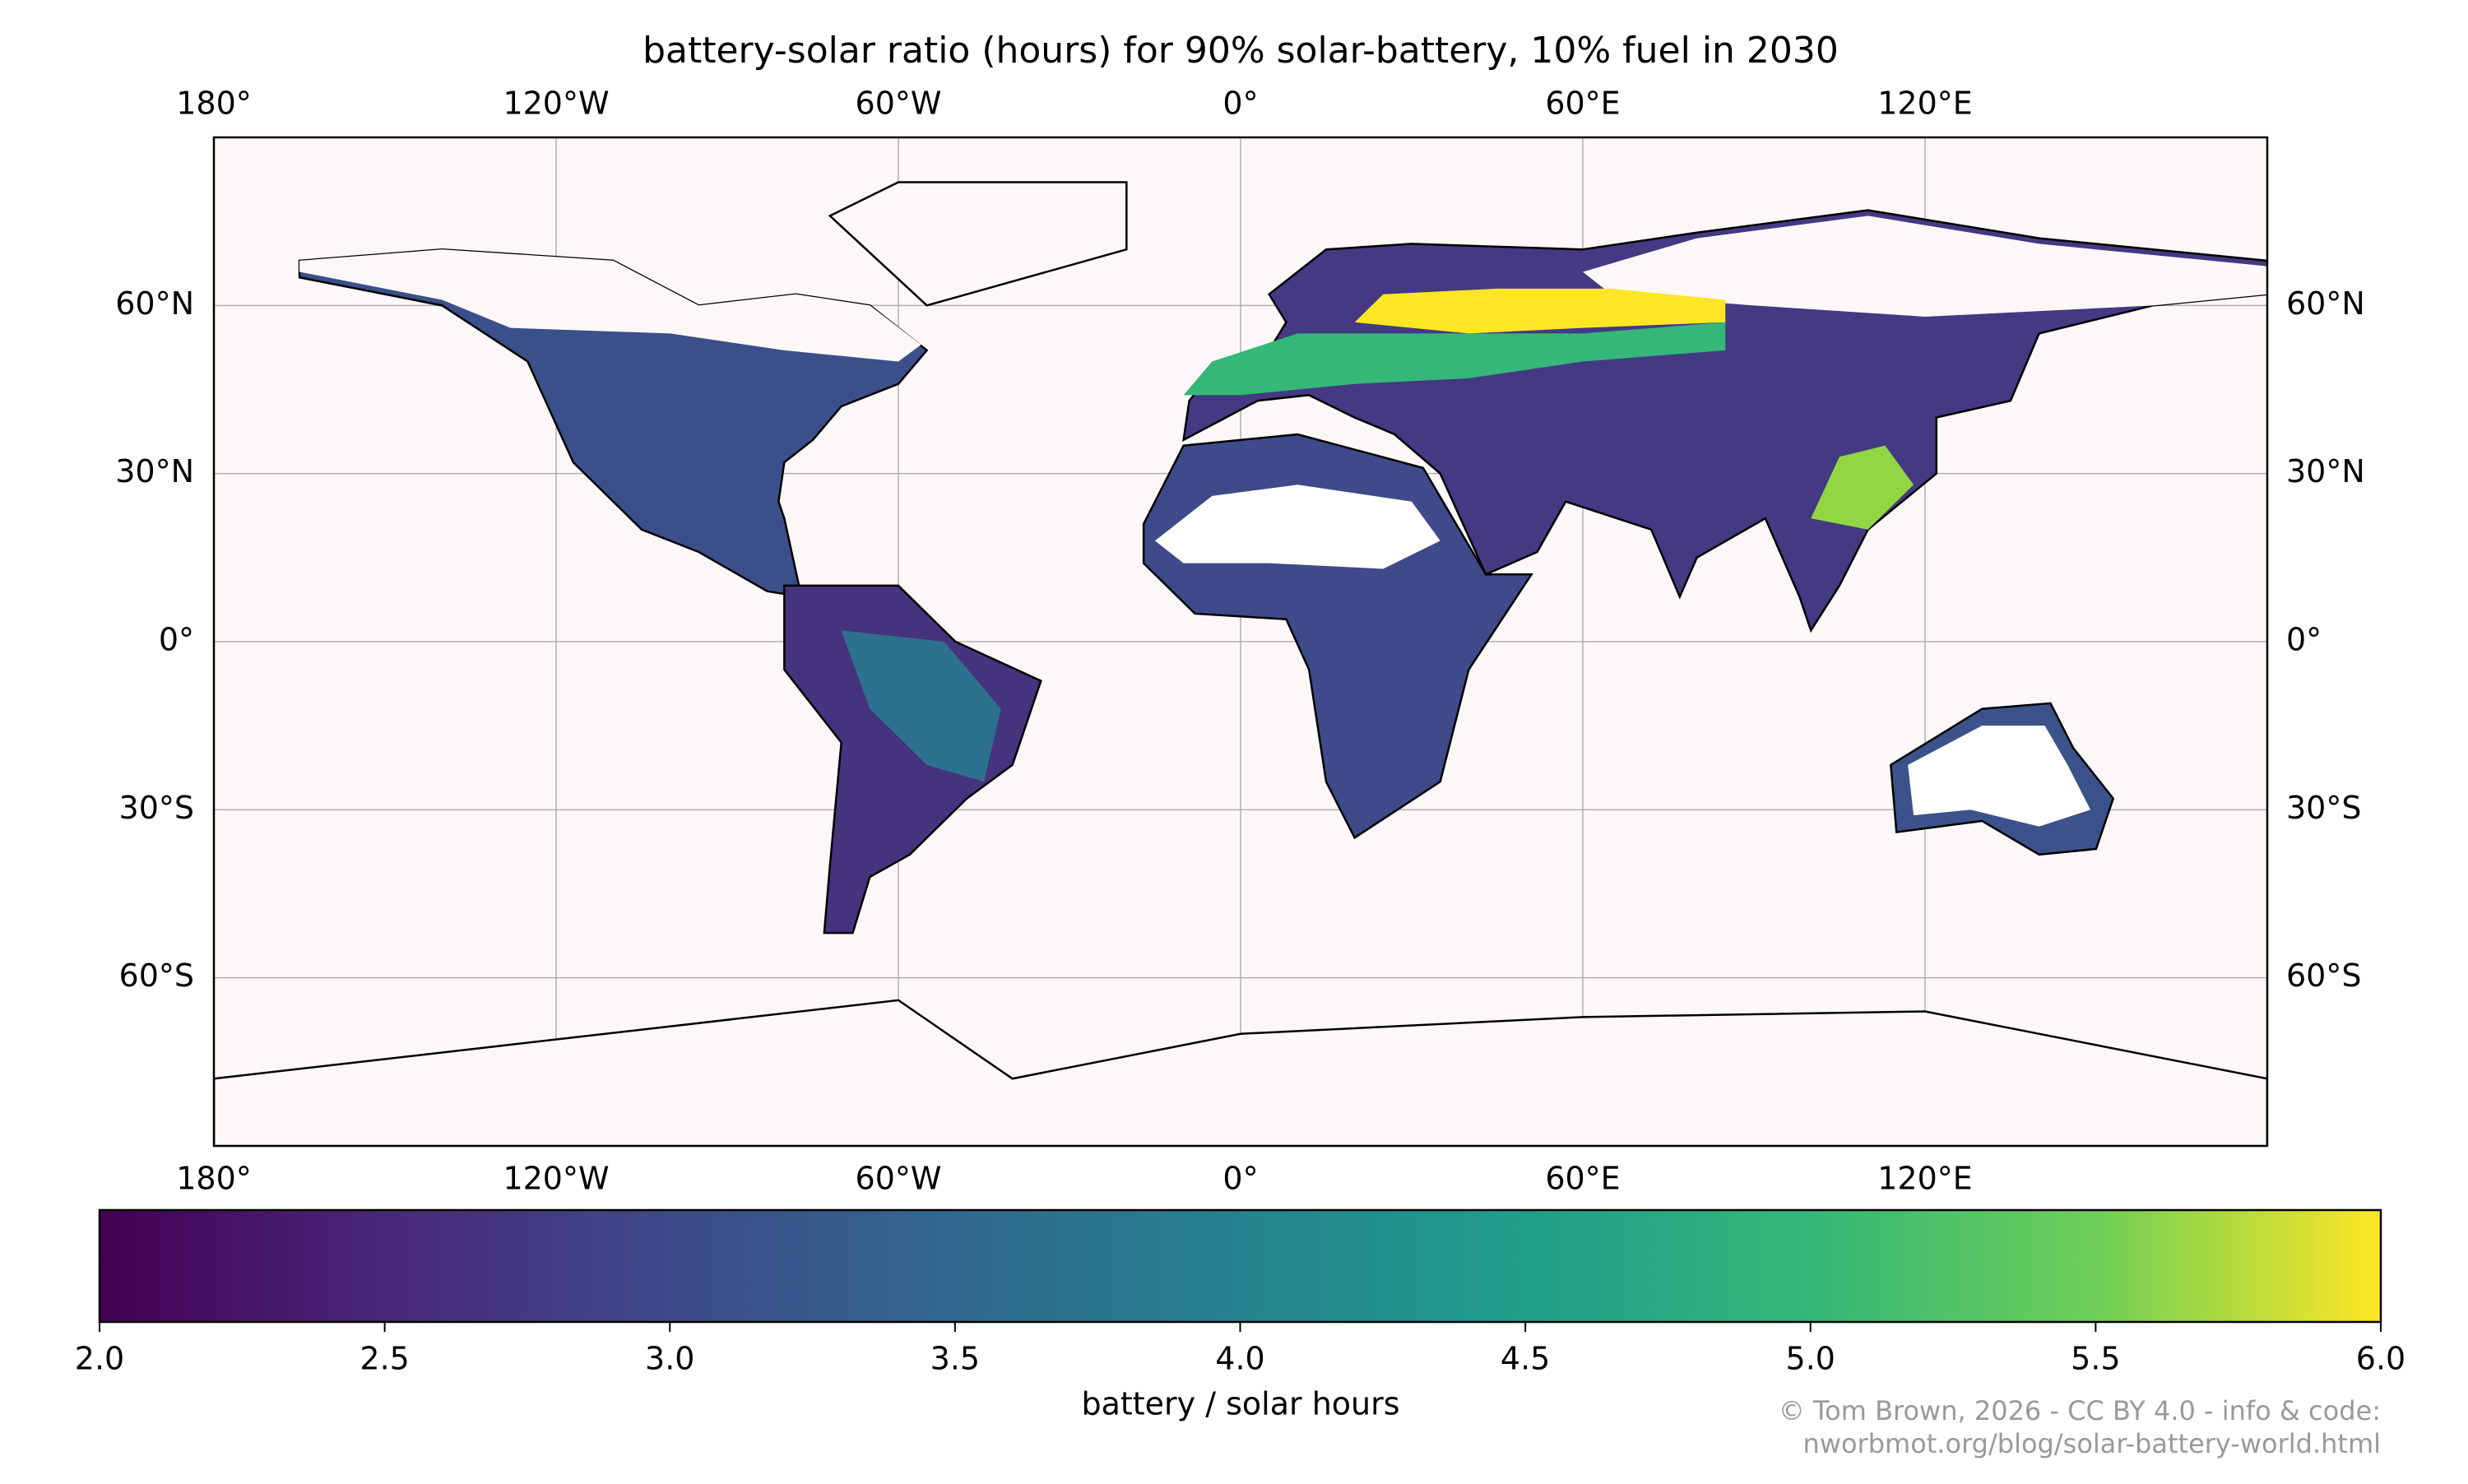 The height and width of the screenshot is (1484, 2468). I want to click on antarctica, so click(1240, 1073).